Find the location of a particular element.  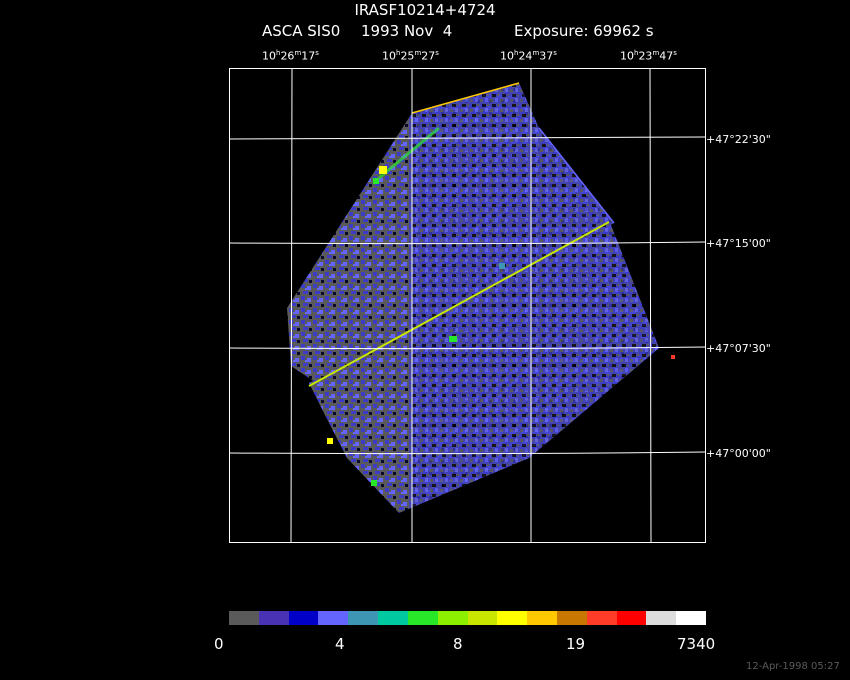

ra-tick-label: 10h25m27s is located at coordinates (410, 56).